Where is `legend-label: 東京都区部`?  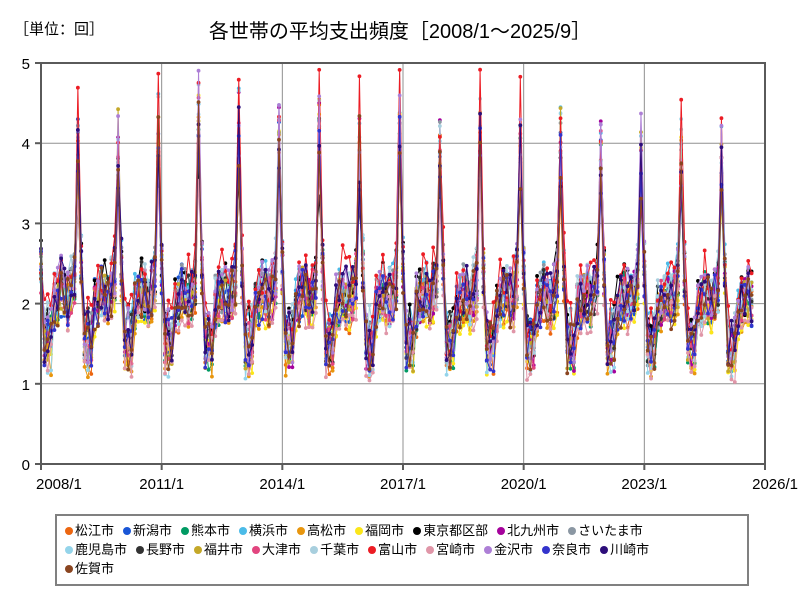
legend-label: 東京都区部 is located at coordinates (456, 530).